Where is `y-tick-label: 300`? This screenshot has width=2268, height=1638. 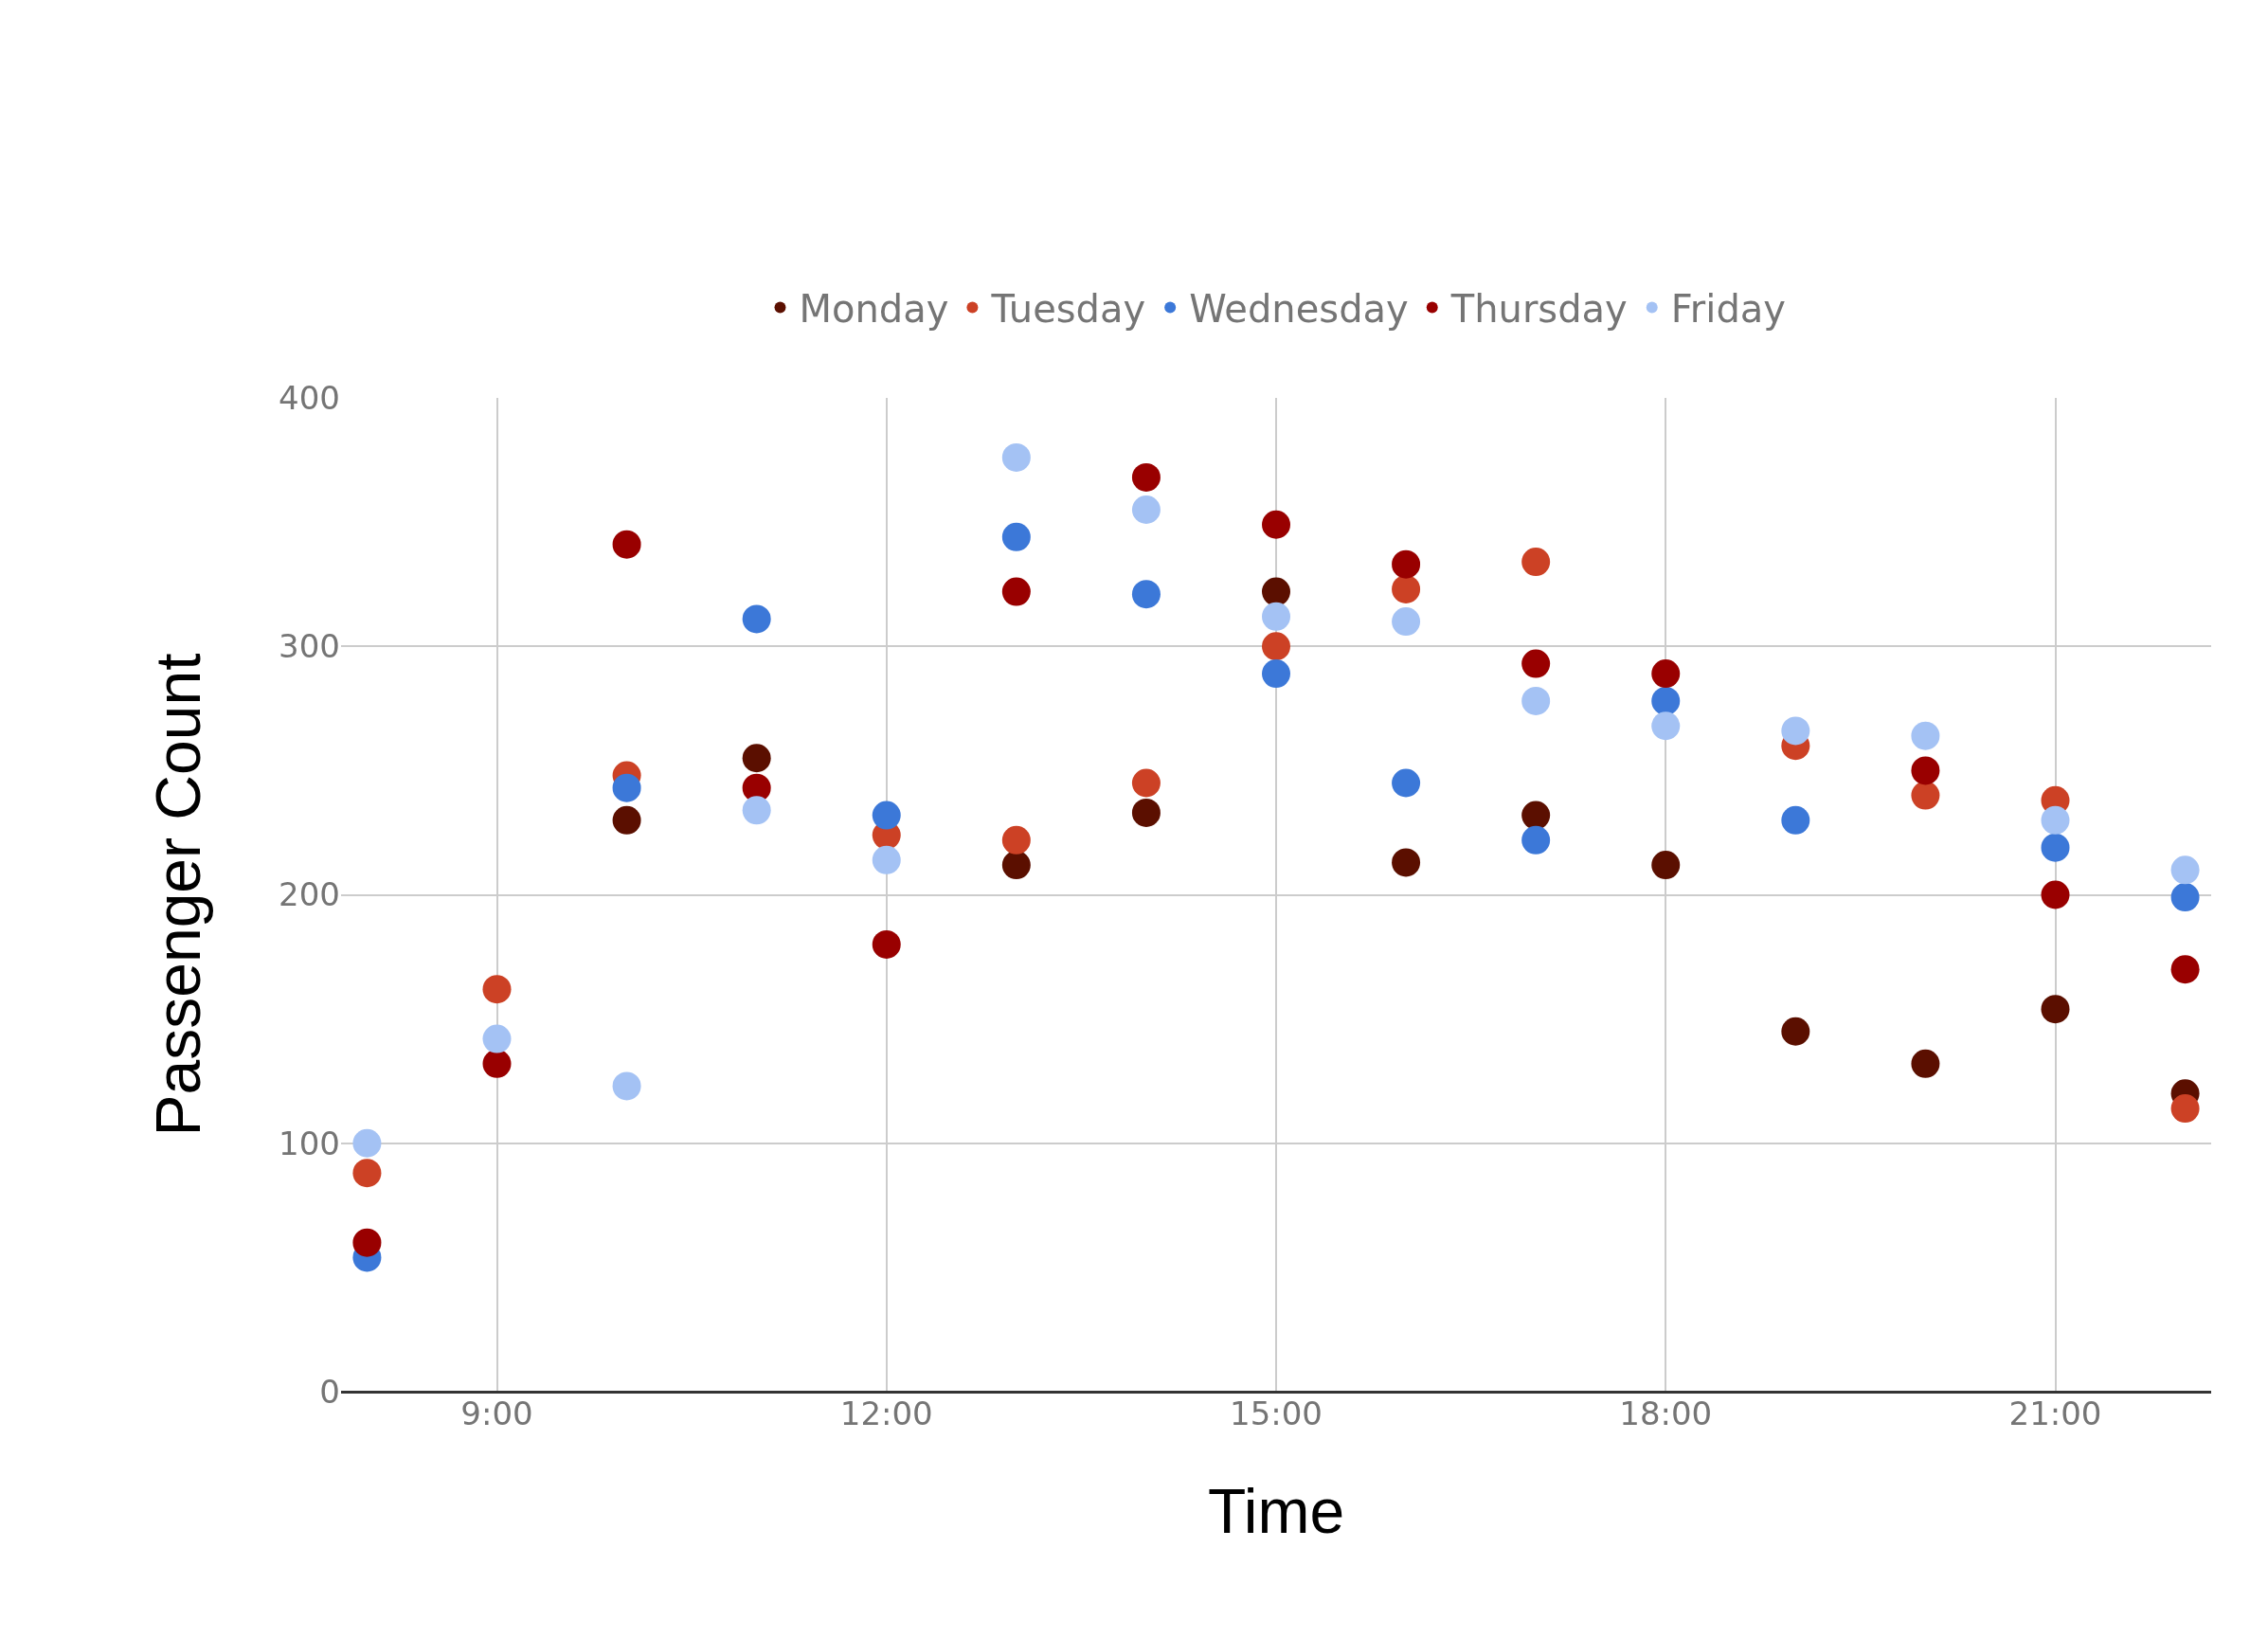
y-tick-label: 300 is located at coordinates (309, 646).